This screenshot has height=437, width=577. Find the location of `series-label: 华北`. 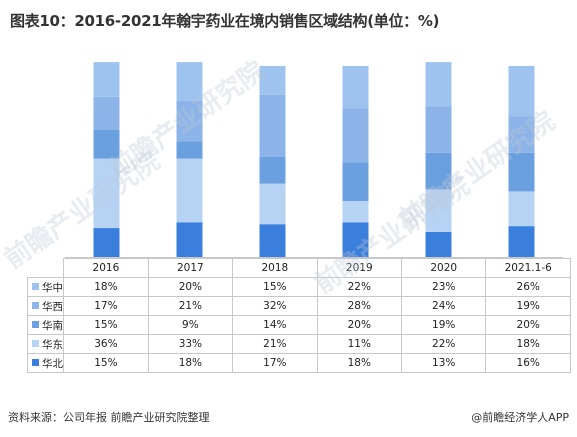

series-label: 华北 is located at coordinates (45, 363).